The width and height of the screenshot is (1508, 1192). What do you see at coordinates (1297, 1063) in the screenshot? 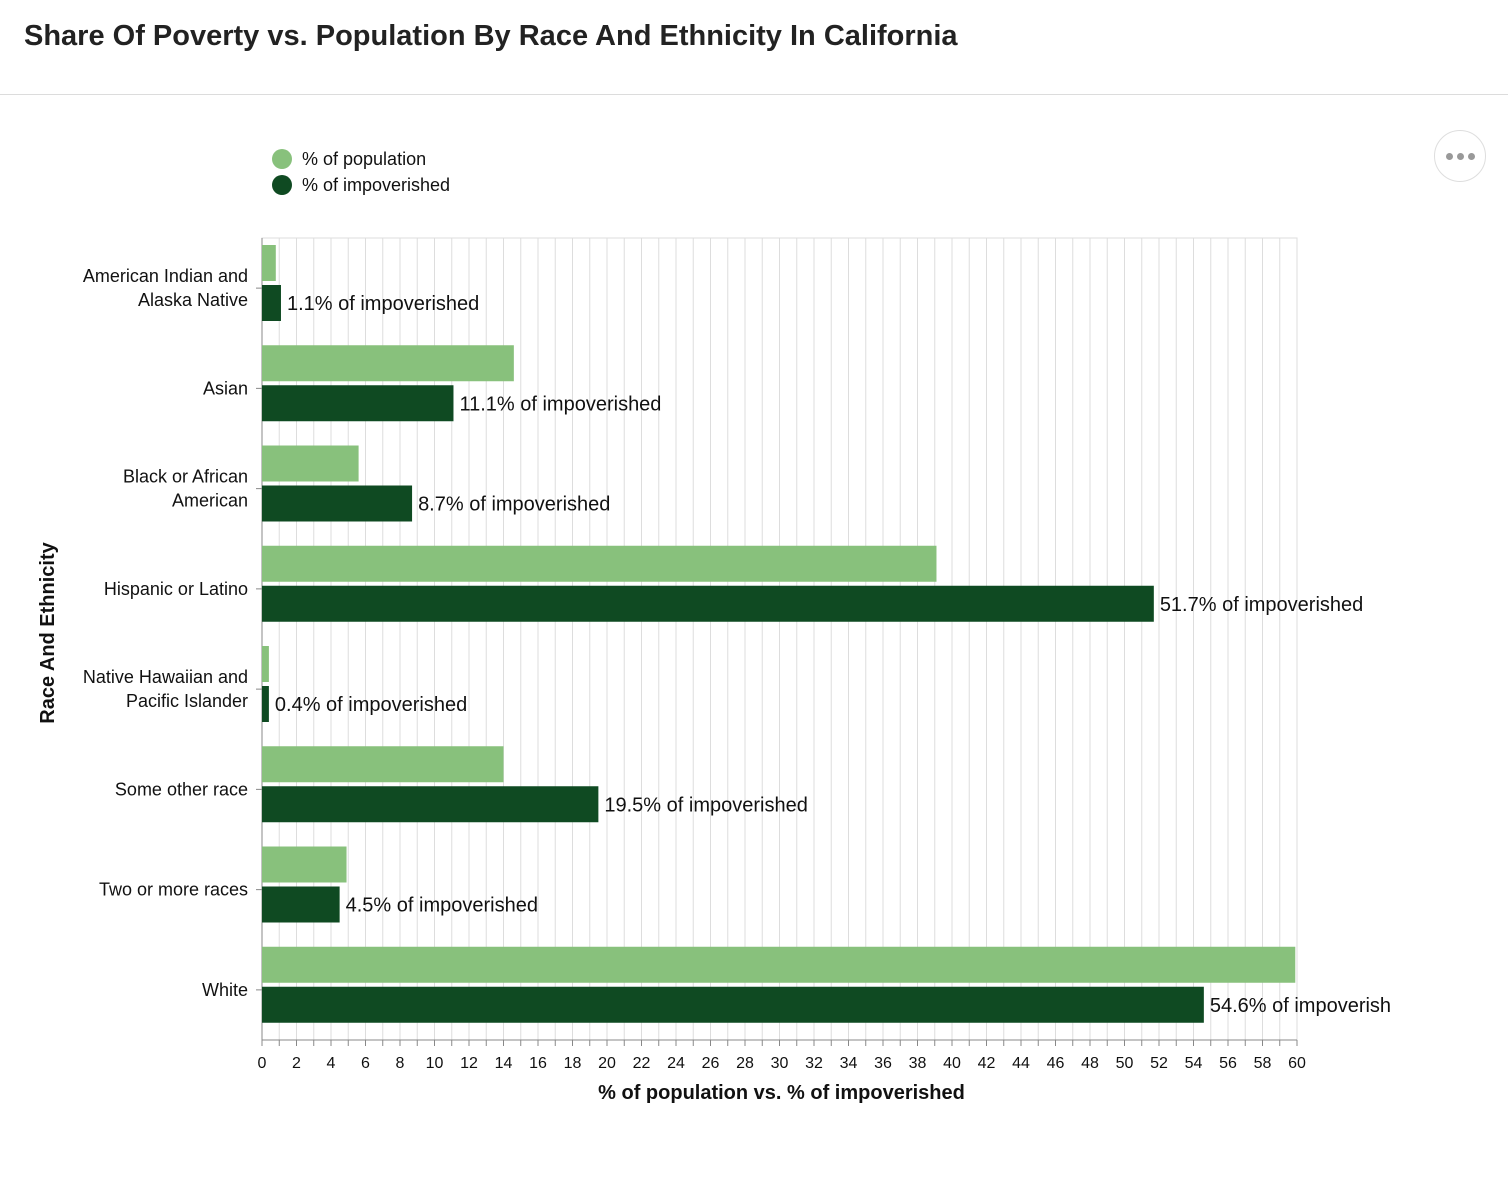
I see `x-tick-label: 60` at bounding box center [1297, 1063].